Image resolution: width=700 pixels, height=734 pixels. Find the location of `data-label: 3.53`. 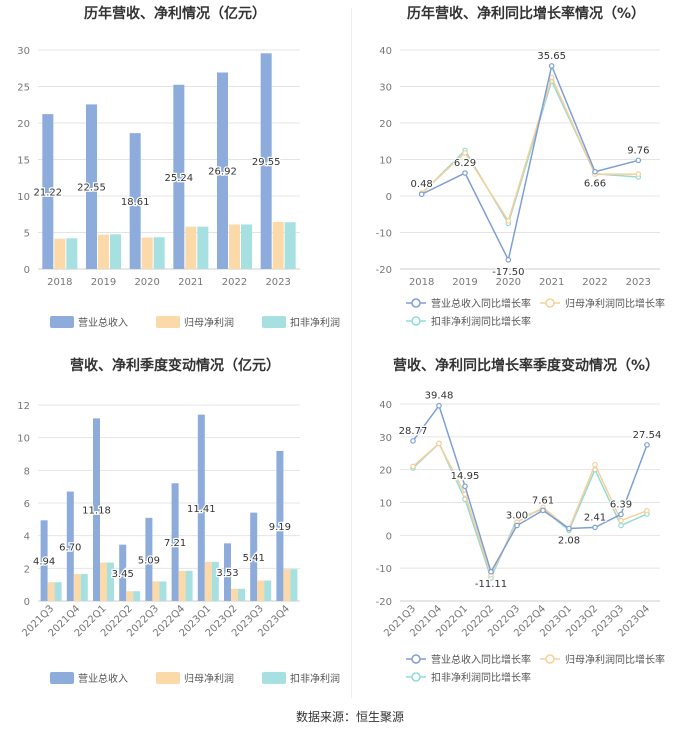

data-label: 3.53 is located at coordinates (227, 573).